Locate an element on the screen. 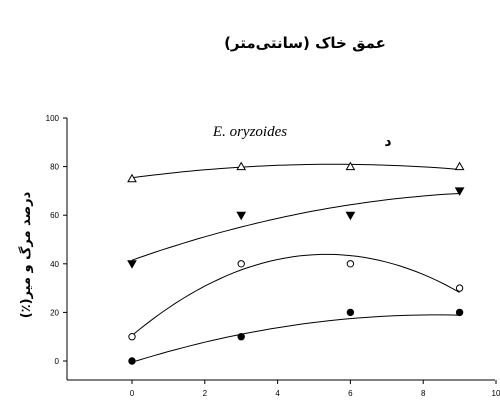 Image resolution: width=500 pixels, height=409 pixels. y-tick-label: 60 is located at coordinates (54, 215).